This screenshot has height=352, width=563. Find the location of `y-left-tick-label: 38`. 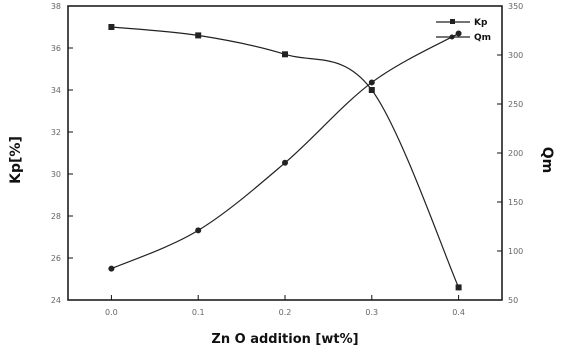

y-left-tick-label: 38 is located at coordinates (56, 6).